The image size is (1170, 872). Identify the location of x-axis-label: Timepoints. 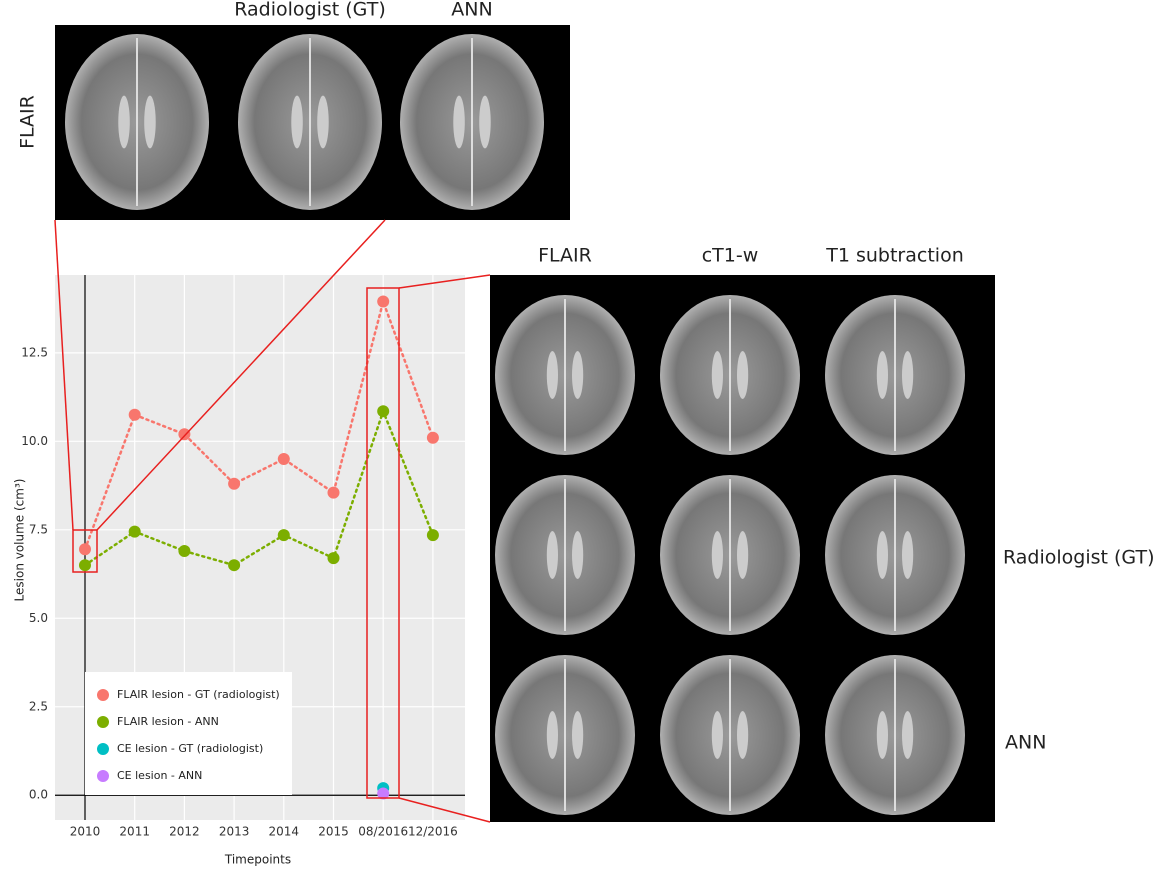
(257, 860).